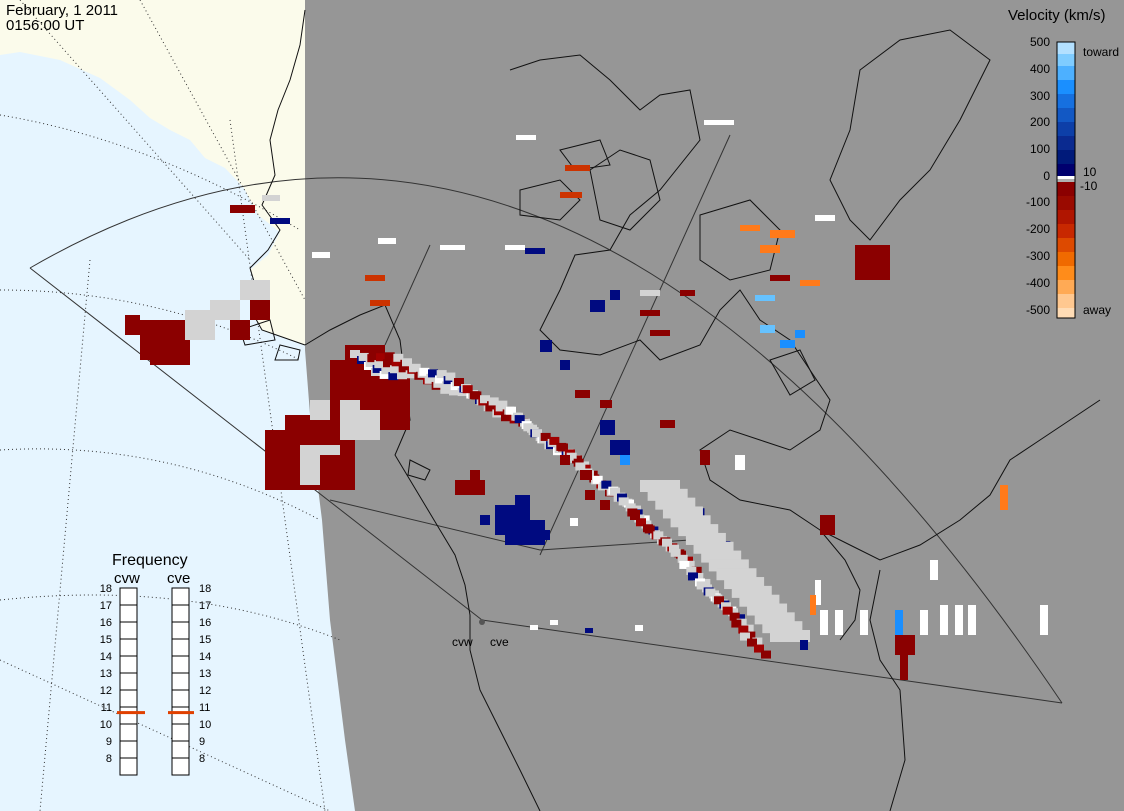 The width and height of the screenshot is (1124, 811). What do you see at coordinates (205, 691) in the screenshot?
I see `frequency-tick-right: 12` at bounding box center [205, 691].